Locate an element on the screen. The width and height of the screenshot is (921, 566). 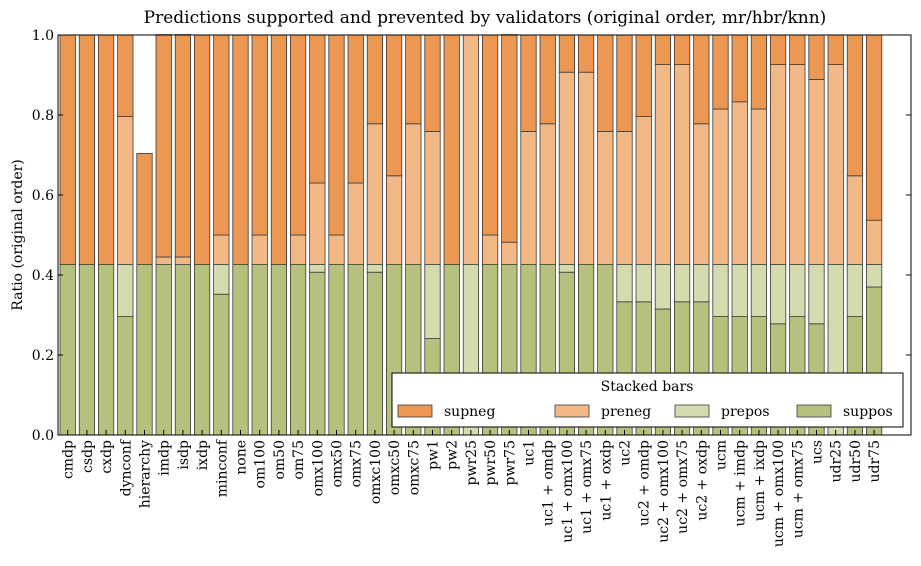
x-tick-label: ucs is located at coordinates (818, 452).